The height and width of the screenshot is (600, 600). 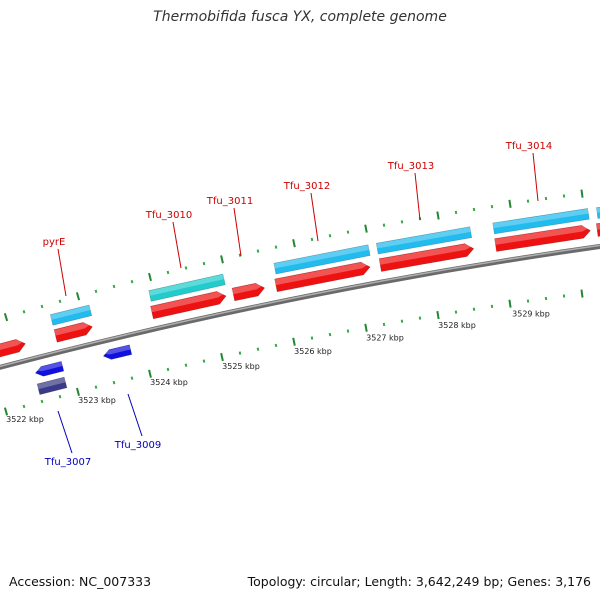 I want to click on scale-label: 3525 kbp, so click(x=241, y=366).